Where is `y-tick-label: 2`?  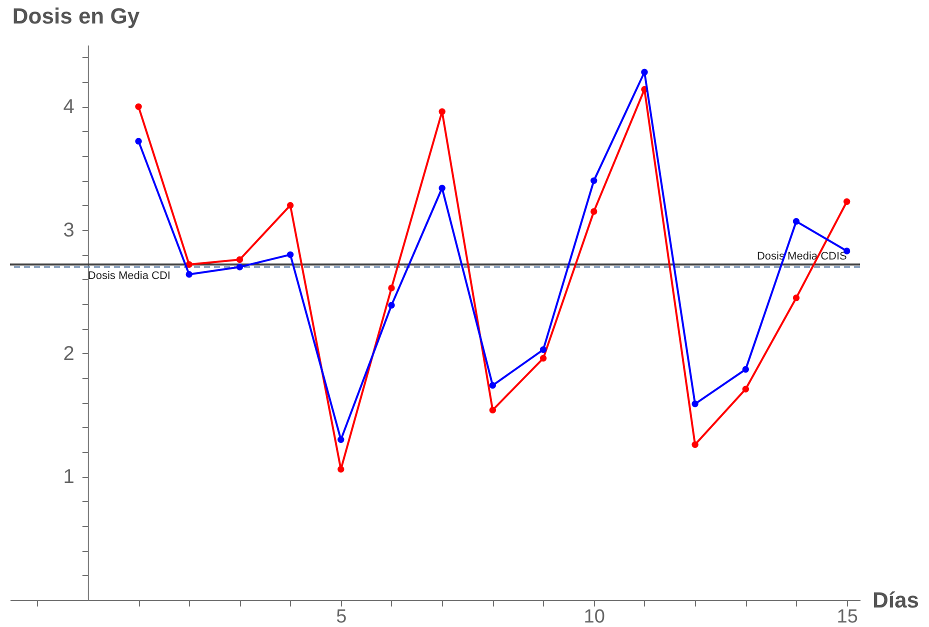 y-tick-label: 2 is located at coordinates (68, 353).